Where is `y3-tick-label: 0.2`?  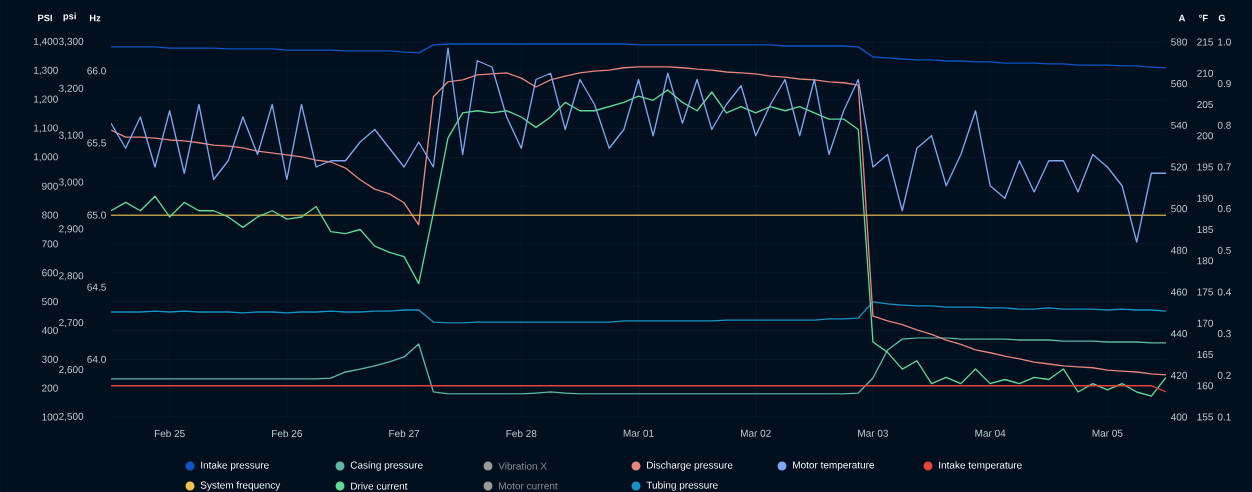
y3-tick-label: 0.2 is located at coordinates (1224, 375).